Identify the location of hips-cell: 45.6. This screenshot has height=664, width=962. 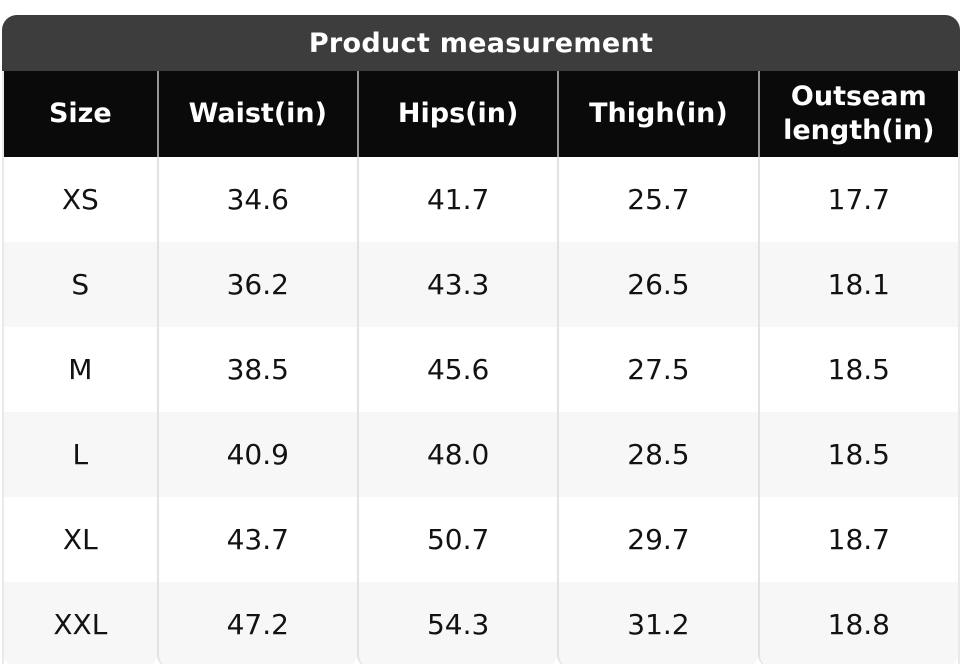
(457, 369).